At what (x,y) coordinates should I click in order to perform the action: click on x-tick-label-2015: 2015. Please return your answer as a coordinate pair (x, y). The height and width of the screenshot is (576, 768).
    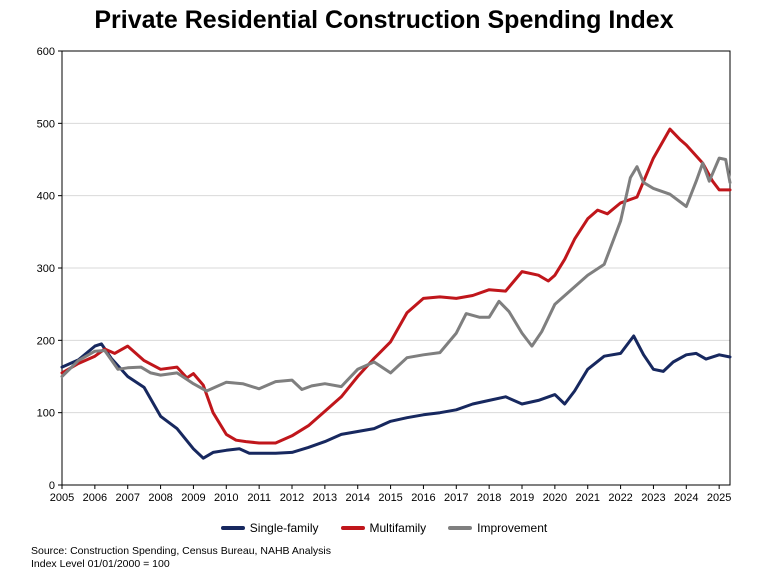
    Looking at the image, I should click on (390, 498).